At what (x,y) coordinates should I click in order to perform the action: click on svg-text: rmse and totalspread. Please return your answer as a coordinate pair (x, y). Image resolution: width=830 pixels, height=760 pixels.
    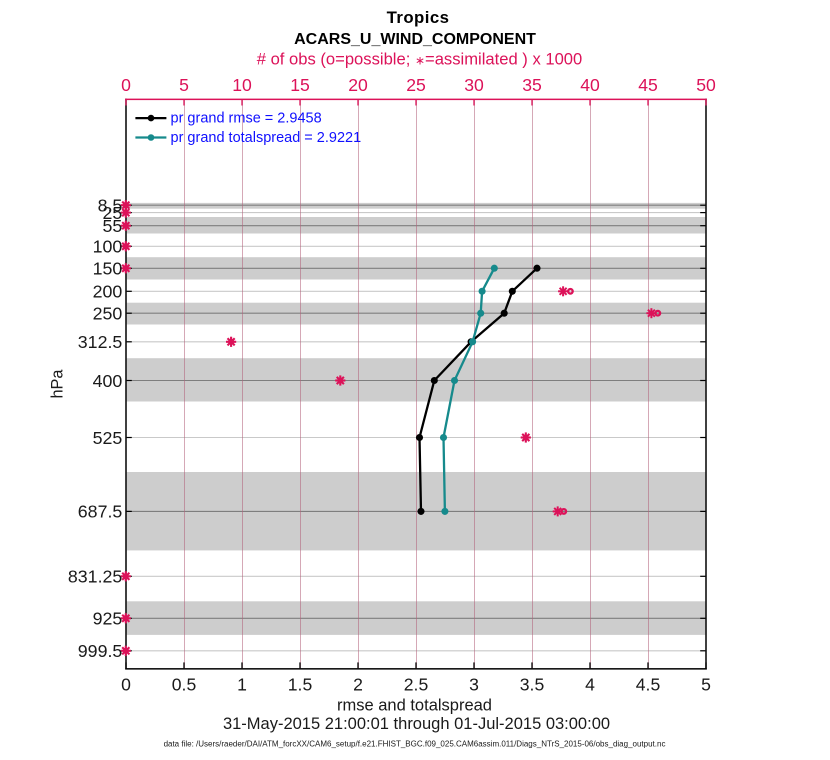
    Looking at the image, I should click on (414, 706).